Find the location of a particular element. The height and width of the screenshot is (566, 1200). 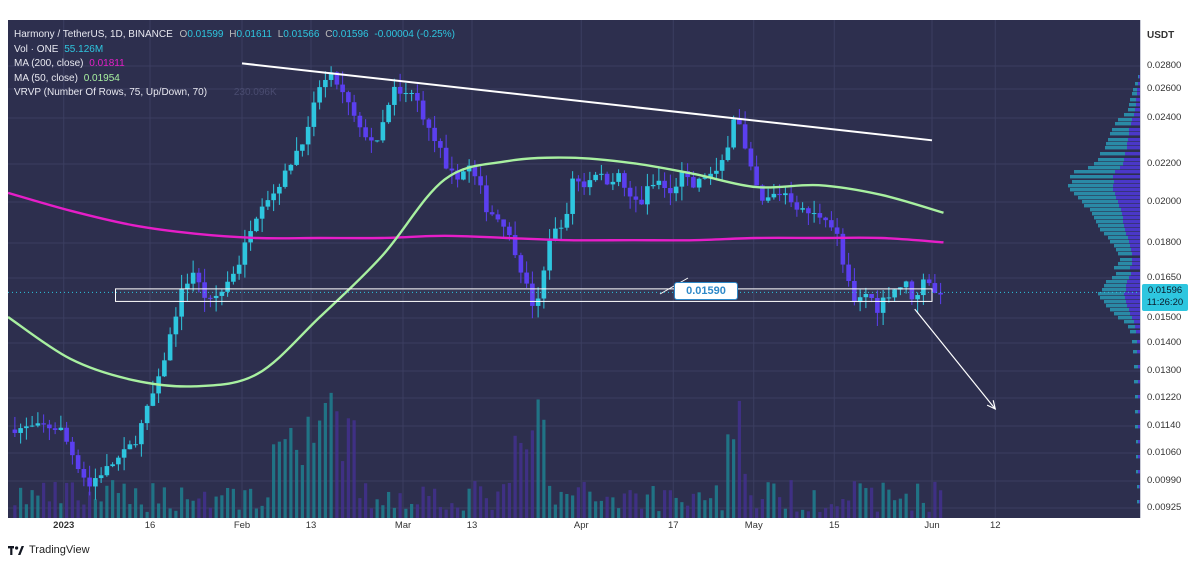

legend-ma200-row: MA (200, close) 0.01811 is located at coordinates (234, 64).